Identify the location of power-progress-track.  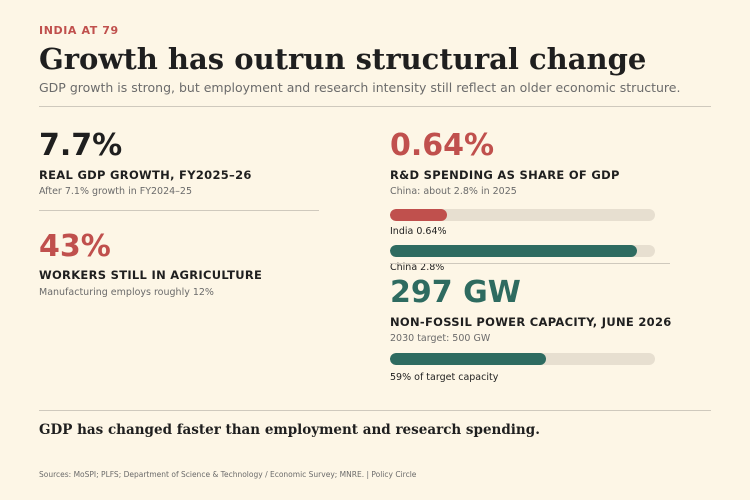
(522, 359).